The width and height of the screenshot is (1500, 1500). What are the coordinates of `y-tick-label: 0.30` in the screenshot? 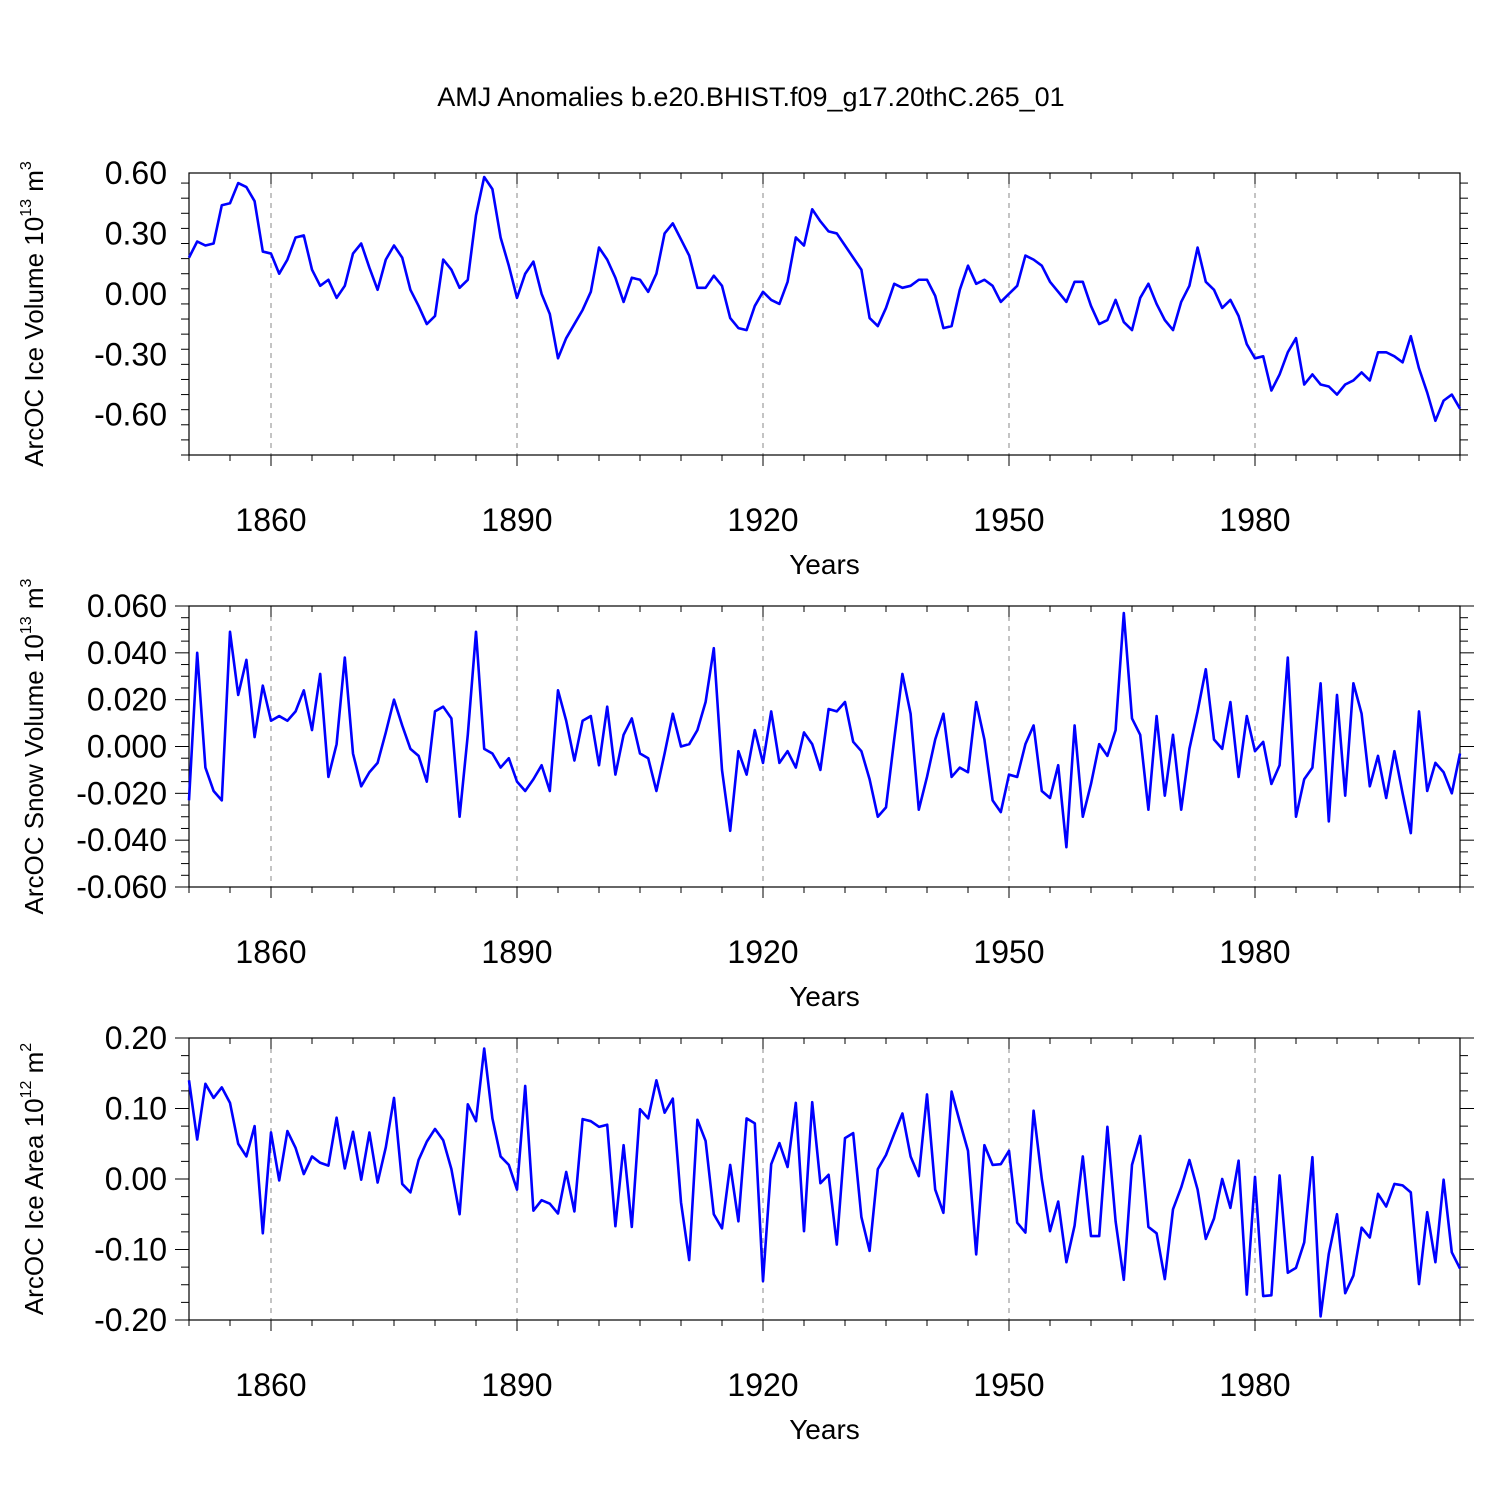 It's located at (136, 233).